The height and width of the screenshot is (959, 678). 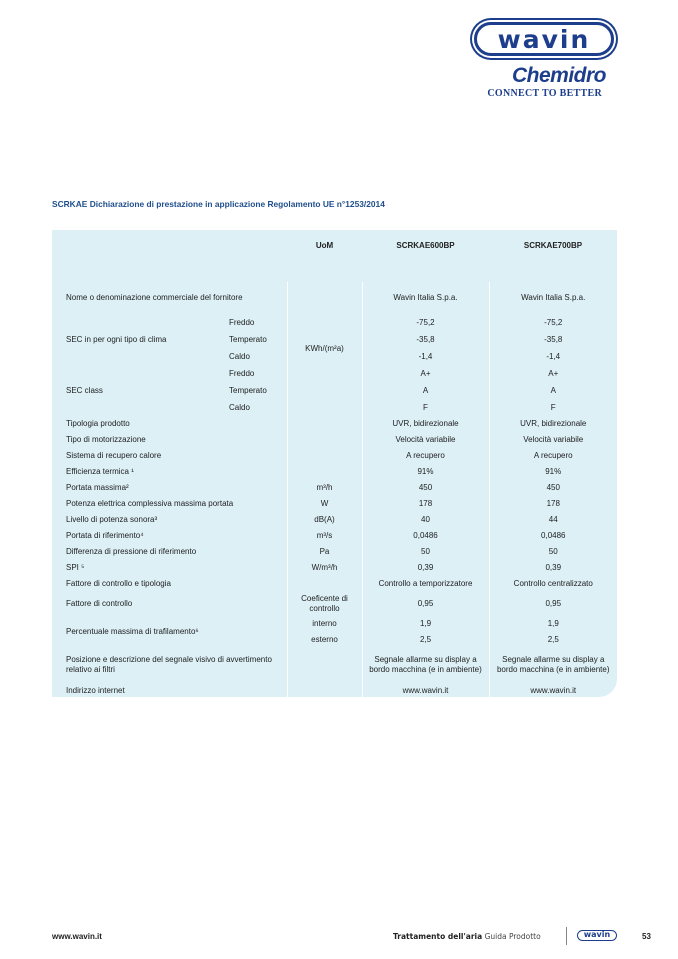 What do you see at coordinates (544, 39) in the screenshot?
I see `wavin-logo: wavin` at bounding box center [544, 39].